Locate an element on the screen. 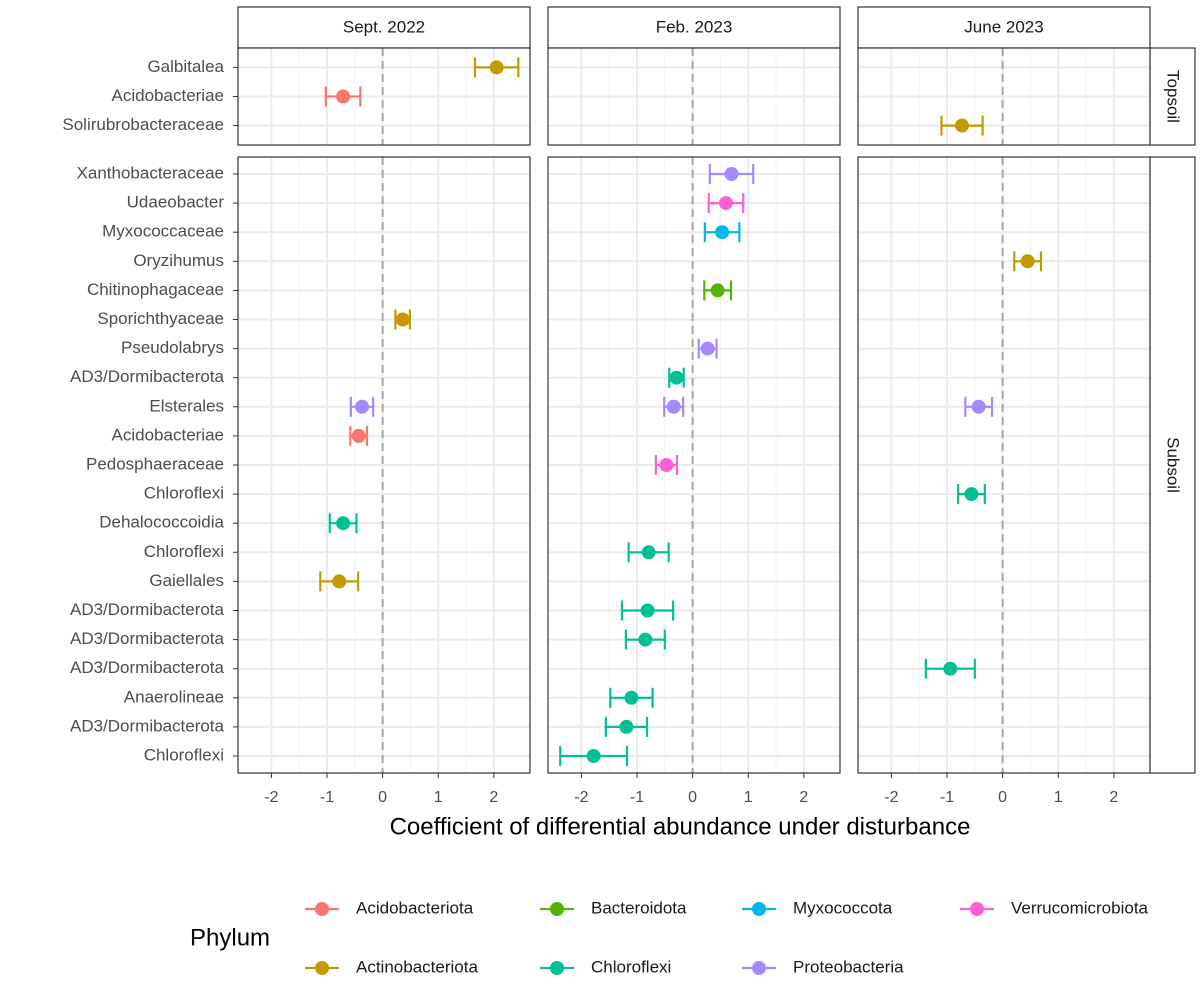 The image size is (1204, 983). y-tick-label: Gaiellales is located at coordinates (186, 580).